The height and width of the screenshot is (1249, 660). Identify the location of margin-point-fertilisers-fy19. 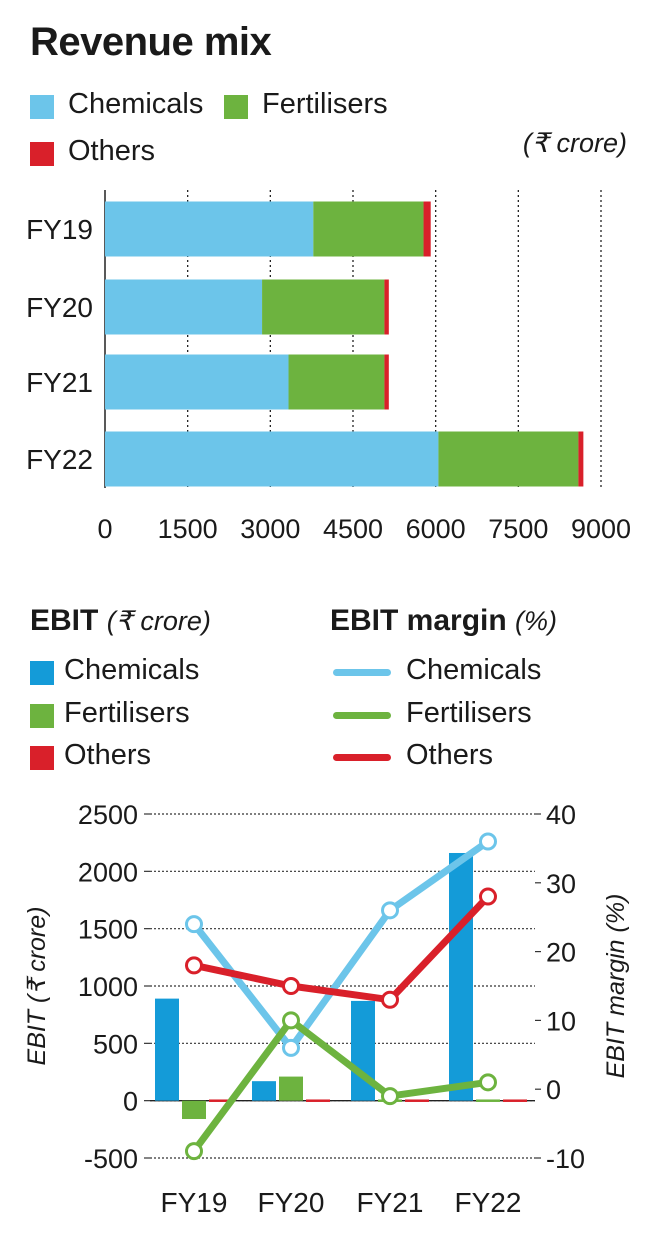
(194, 1151).